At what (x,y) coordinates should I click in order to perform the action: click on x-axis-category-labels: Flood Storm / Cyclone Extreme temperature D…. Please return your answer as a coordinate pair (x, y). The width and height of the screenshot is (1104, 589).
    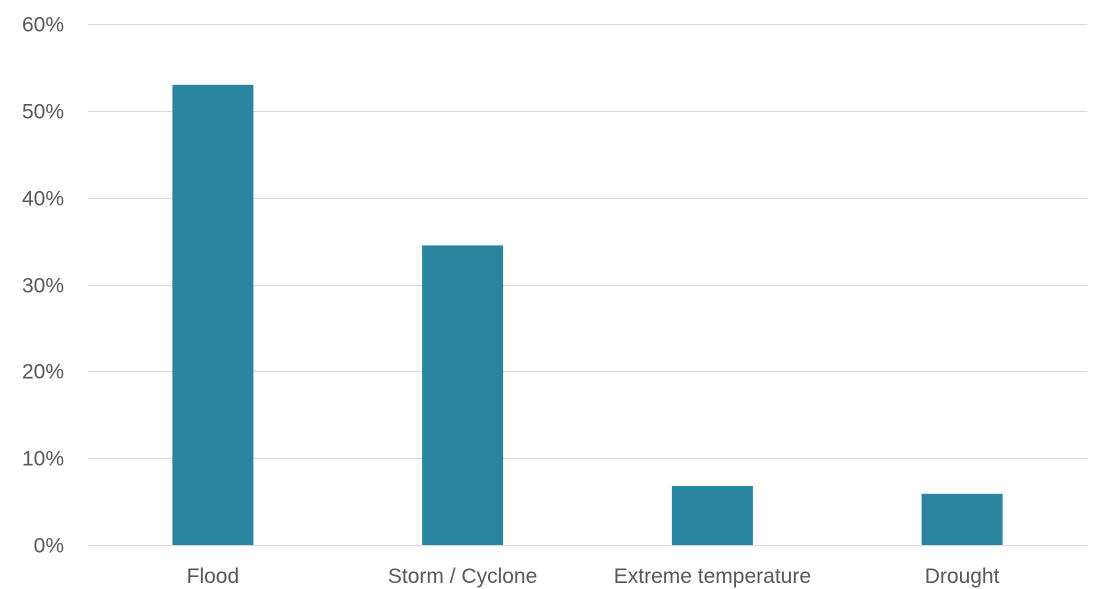
    Looking at the image, I should click on (593, 576).